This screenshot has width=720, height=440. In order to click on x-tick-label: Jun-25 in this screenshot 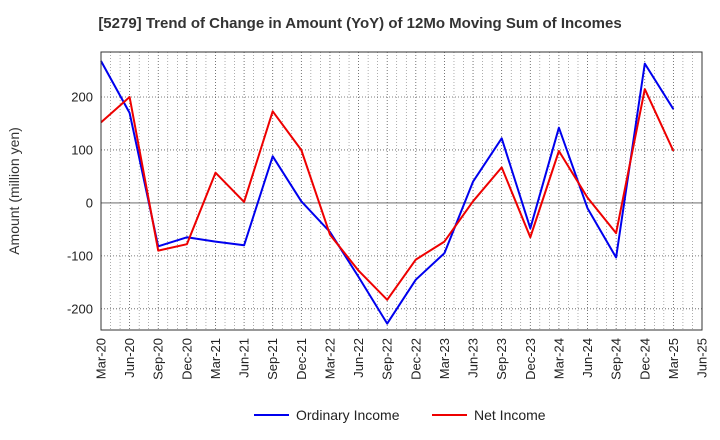, I will do `click(702, 358)`.